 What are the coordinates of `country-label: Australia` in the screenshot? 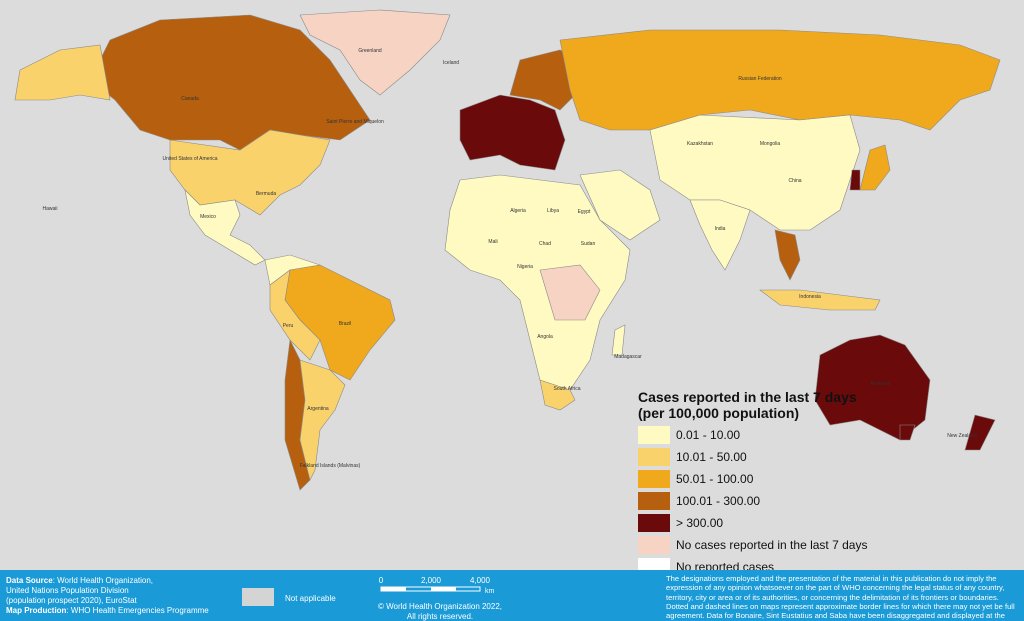 It's located at (880, 384).